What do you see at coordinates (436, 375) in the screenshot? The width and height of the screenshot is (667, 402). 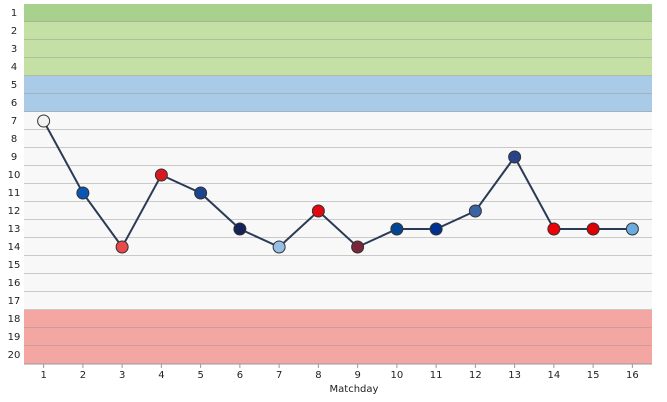 I see `x-tick-label: 11` at bounding box center [436, 375].